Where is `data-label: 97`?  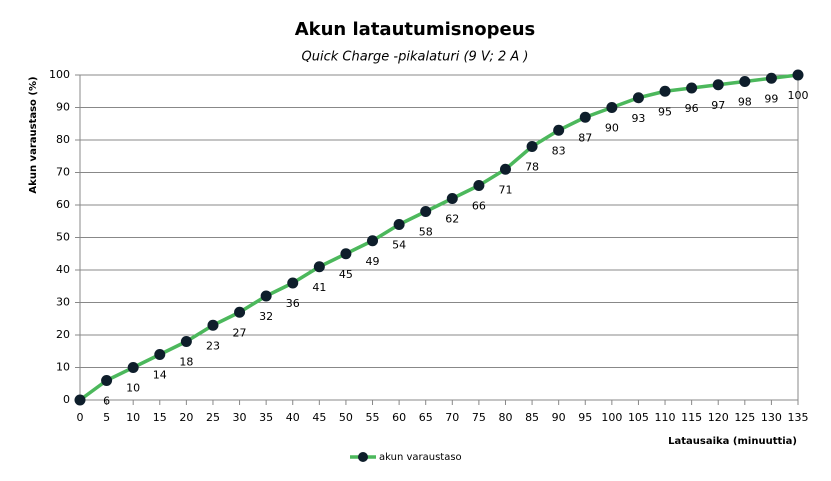 data-label: 97 is located at coordinates (718, 105).